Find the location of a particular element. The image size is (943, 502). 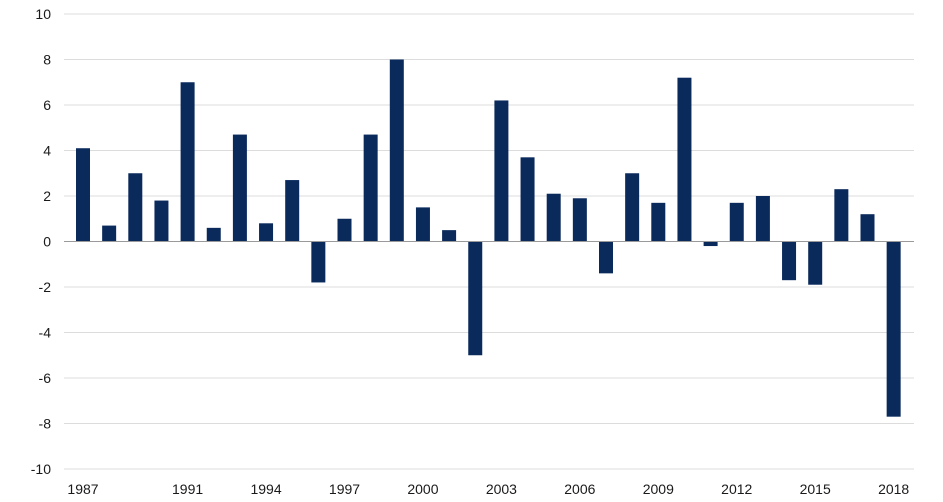

y-tick-label: 10 is located at coordinates (43, 14).